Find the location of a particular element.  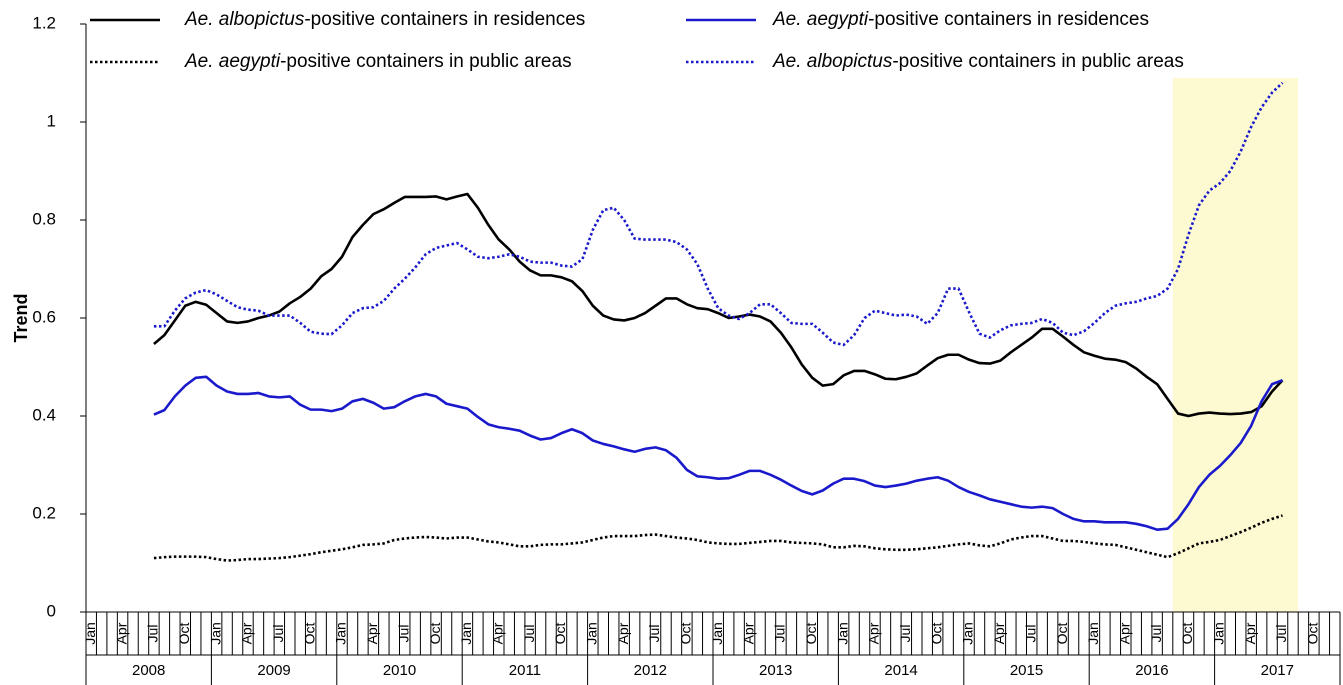

year-label: 2013 is located at coordinates (775, 670).